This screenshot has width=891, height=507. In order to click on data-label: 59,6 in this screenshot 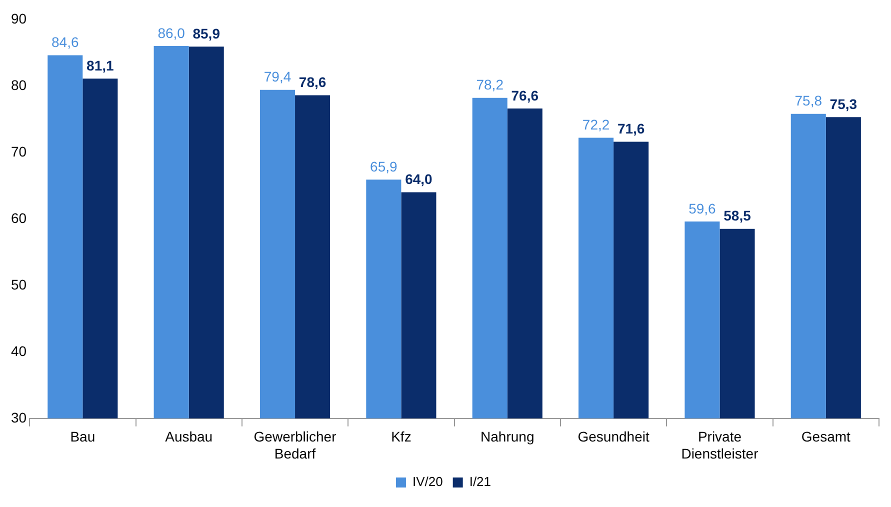, I will do `click(702, 208)`.